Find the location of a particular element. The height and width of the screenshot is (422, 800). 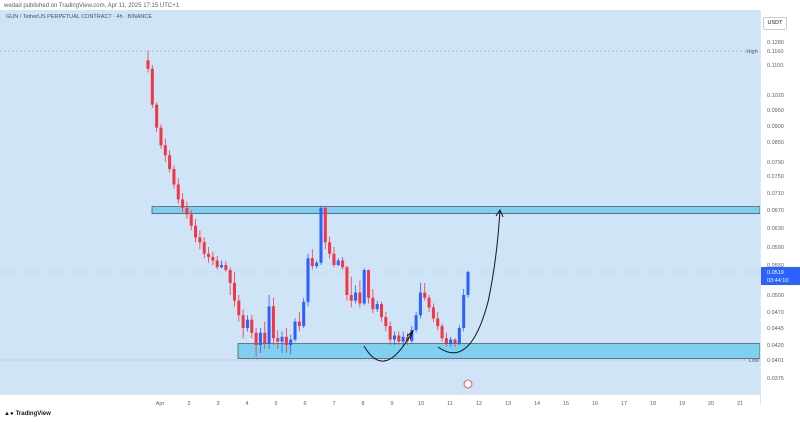

current-price-badge is located at coordinates (780, 276).